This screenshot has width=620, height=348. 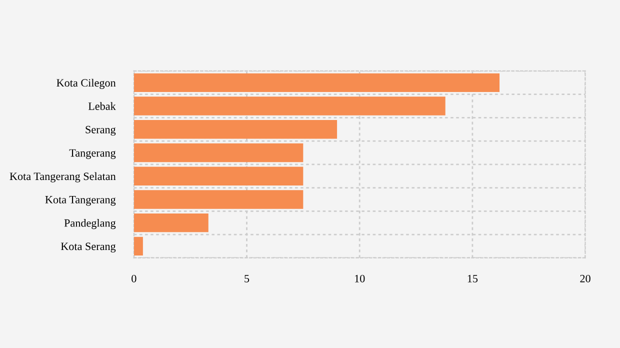 What do you see at coordinates (585, 278) in the screenshot?
I see `x-tick-label: 20` at bounding box center [585, 278].